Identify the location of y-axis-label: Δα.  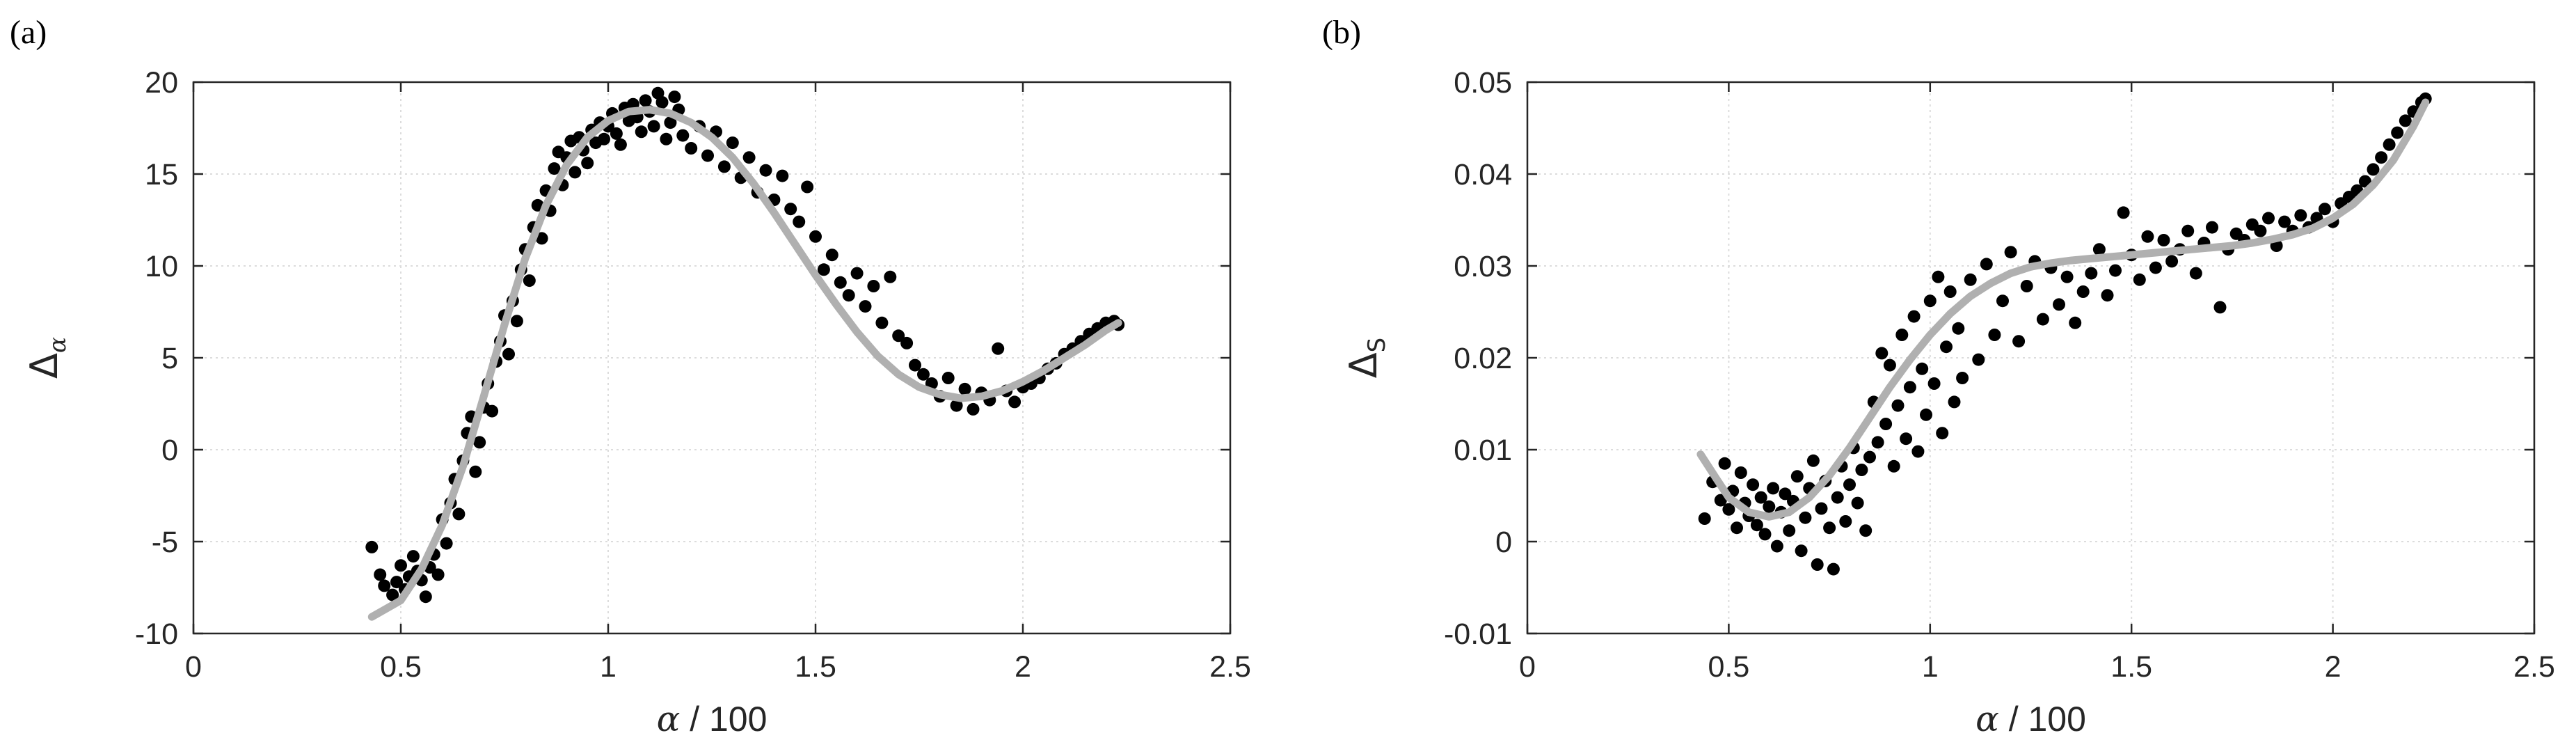
(47, 358).